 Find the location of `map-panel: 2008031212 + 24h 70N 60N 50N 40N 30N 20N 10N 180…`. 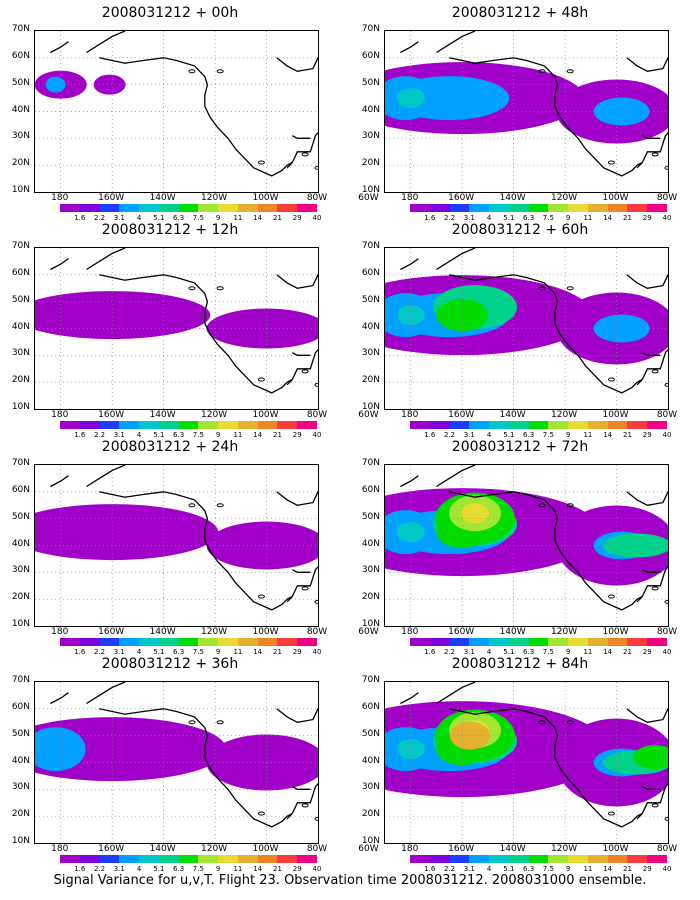

map-panel: 2008031212 + 24h 70N 60N 50N 40N 30N 20N 10N 180… is located at coordinates (189, 547).